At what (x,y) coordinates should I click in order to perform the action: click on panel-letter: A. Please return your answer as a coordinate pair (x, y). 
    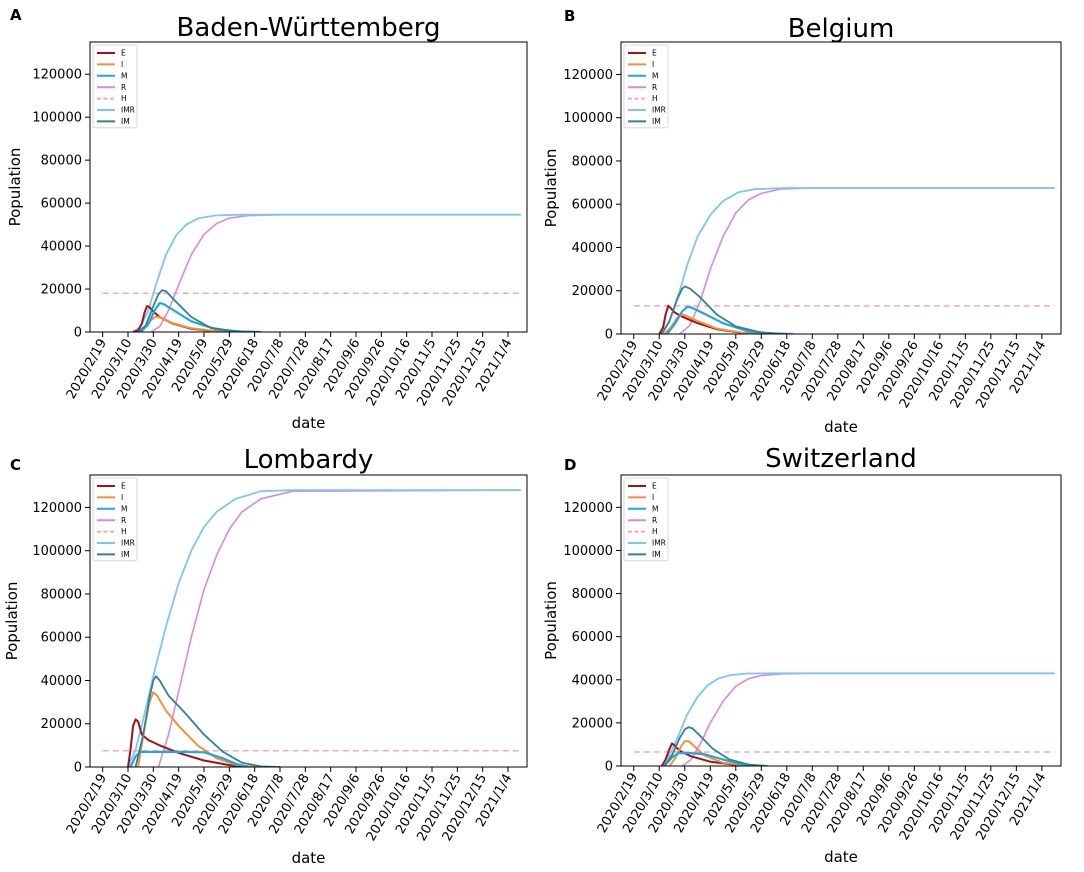
    Looking at the image, I should click on (16, 15).